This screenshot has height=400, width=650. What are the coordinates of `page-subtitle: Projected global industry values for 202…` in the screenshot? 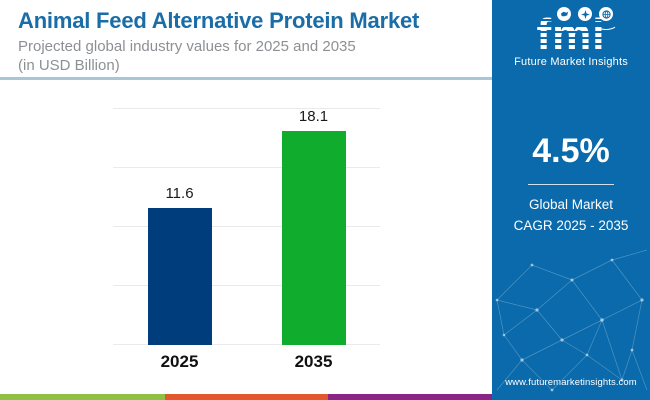 It's located at (248, 57).